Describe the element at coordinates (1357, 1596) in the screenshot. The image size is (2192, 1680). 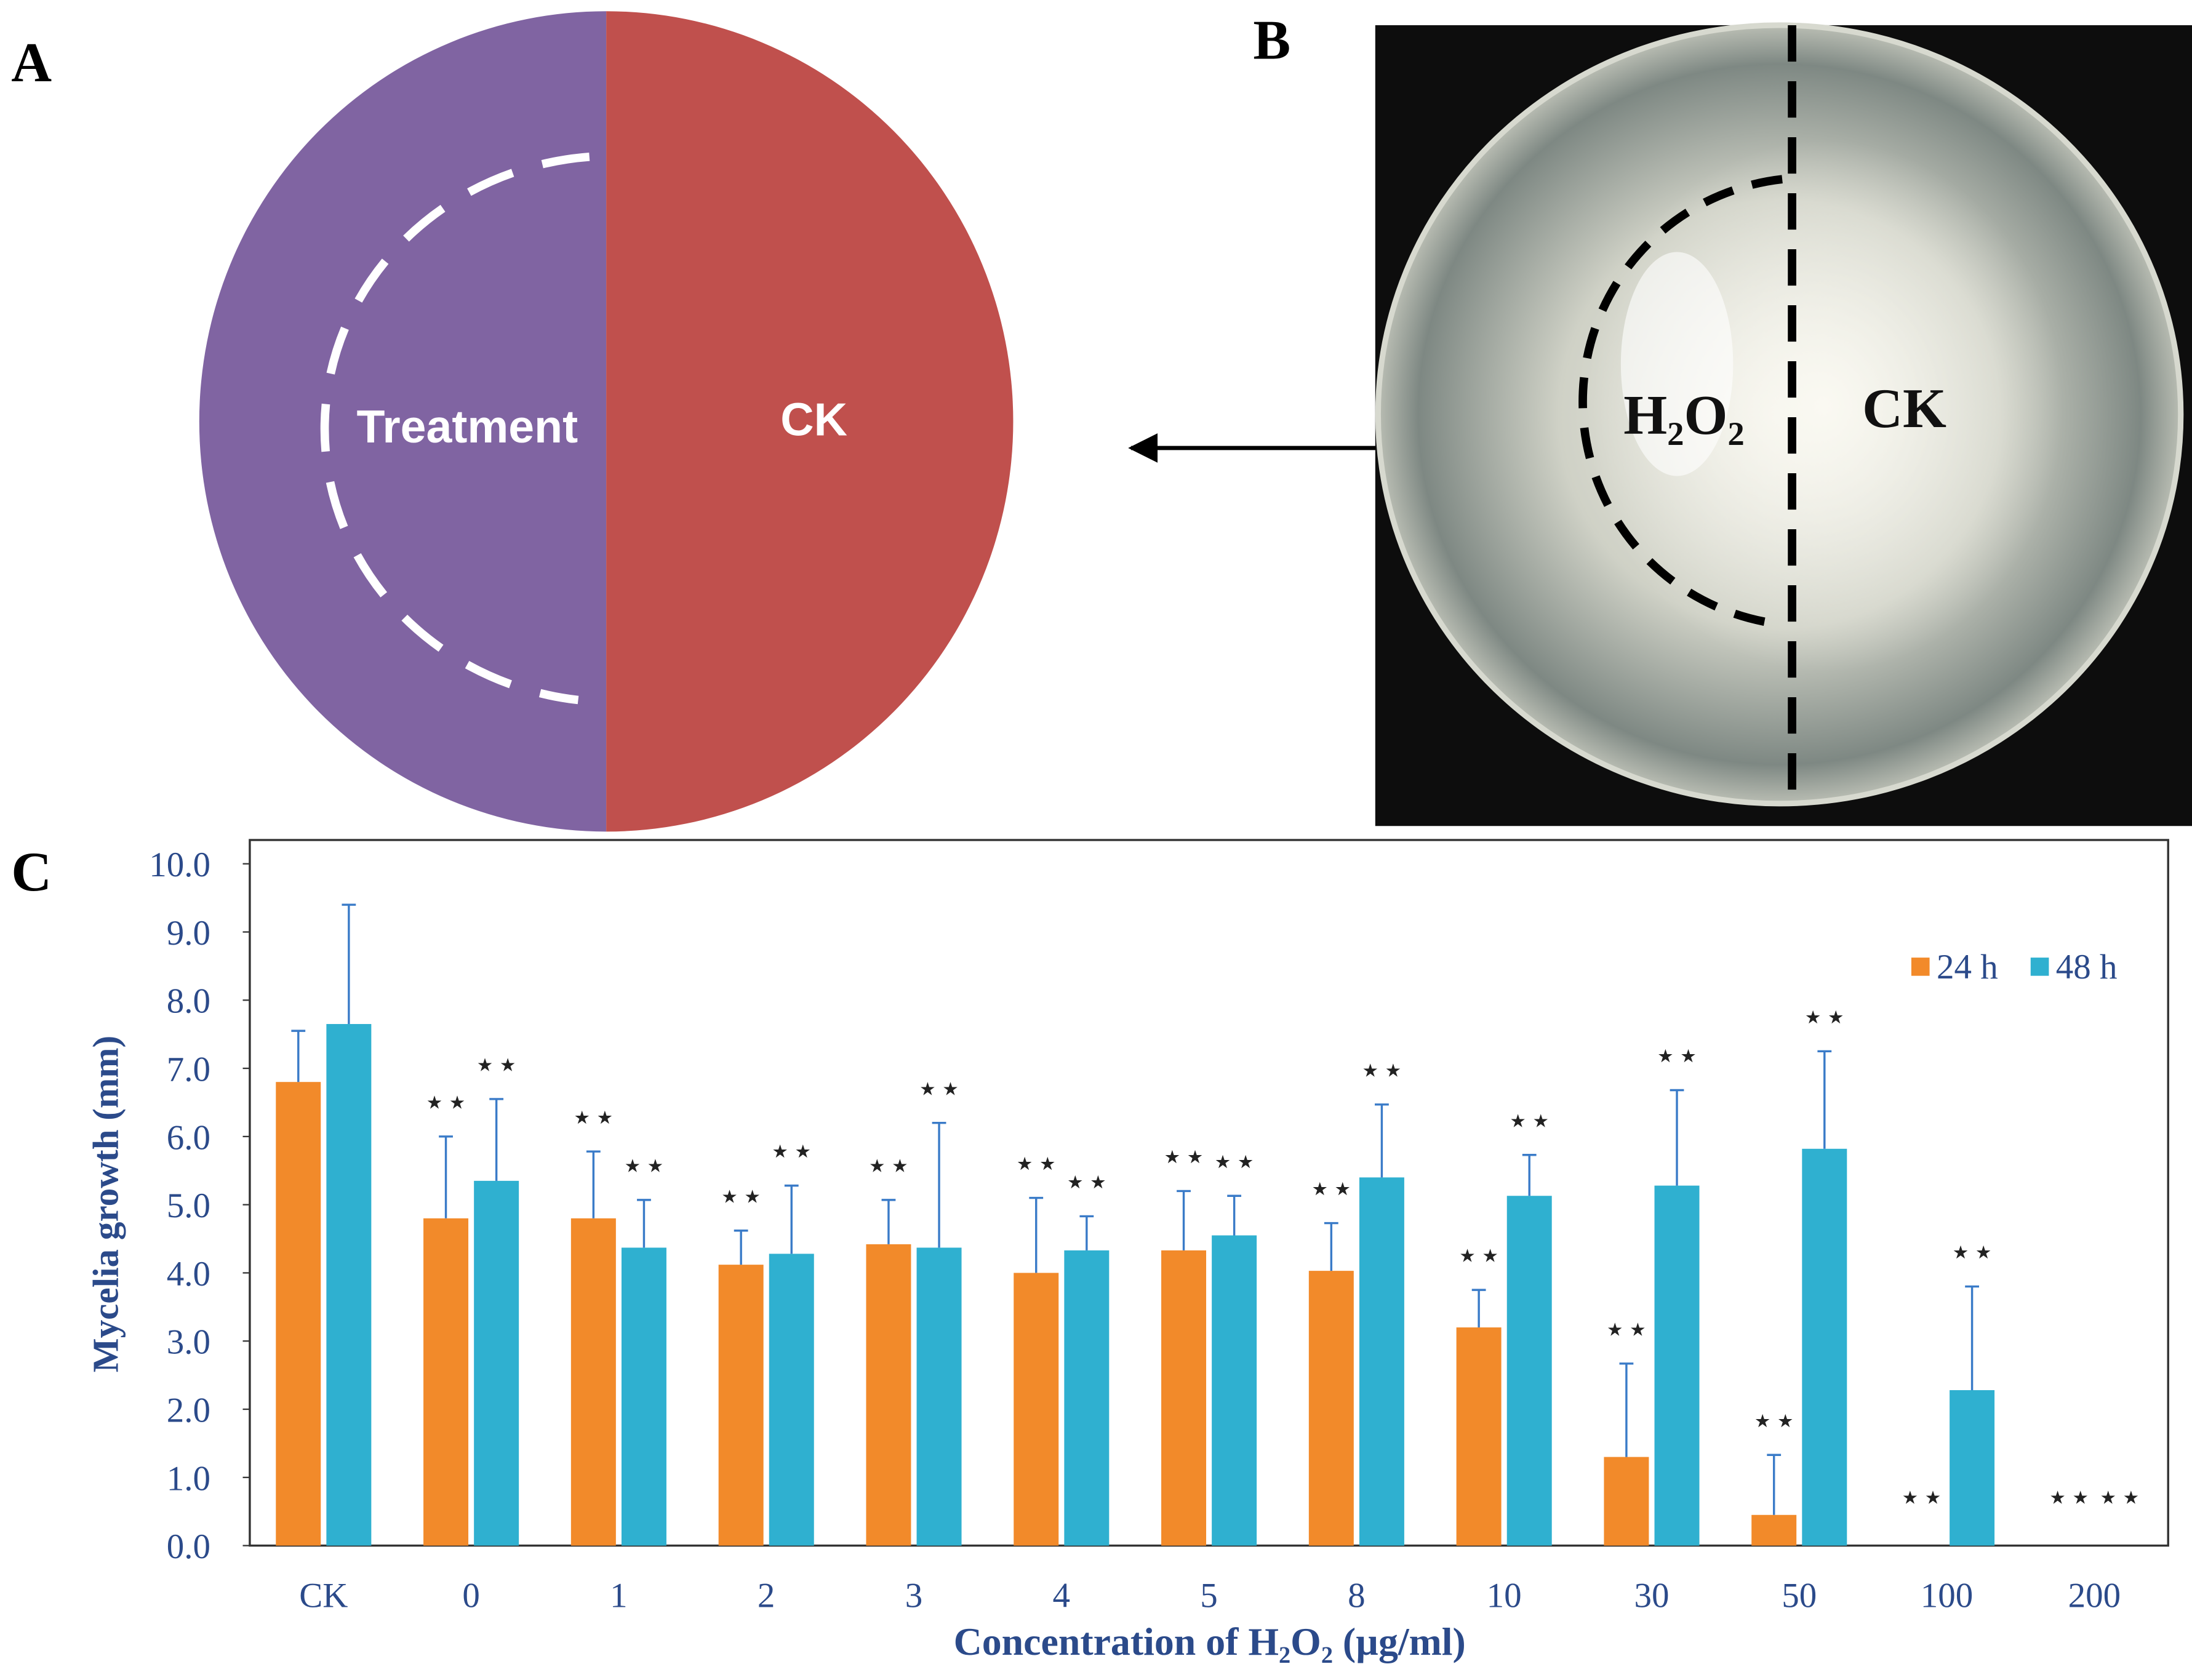
I see `x-tick-label: 8` at that location.